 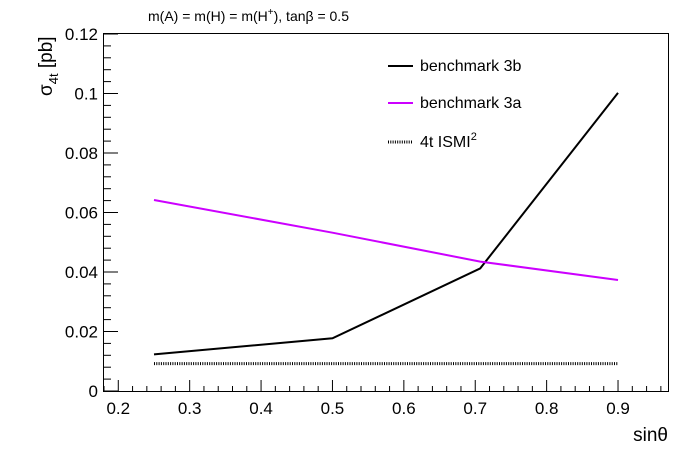 I want to click on x-tick-label: 0.7, so click(x=475, y=408).